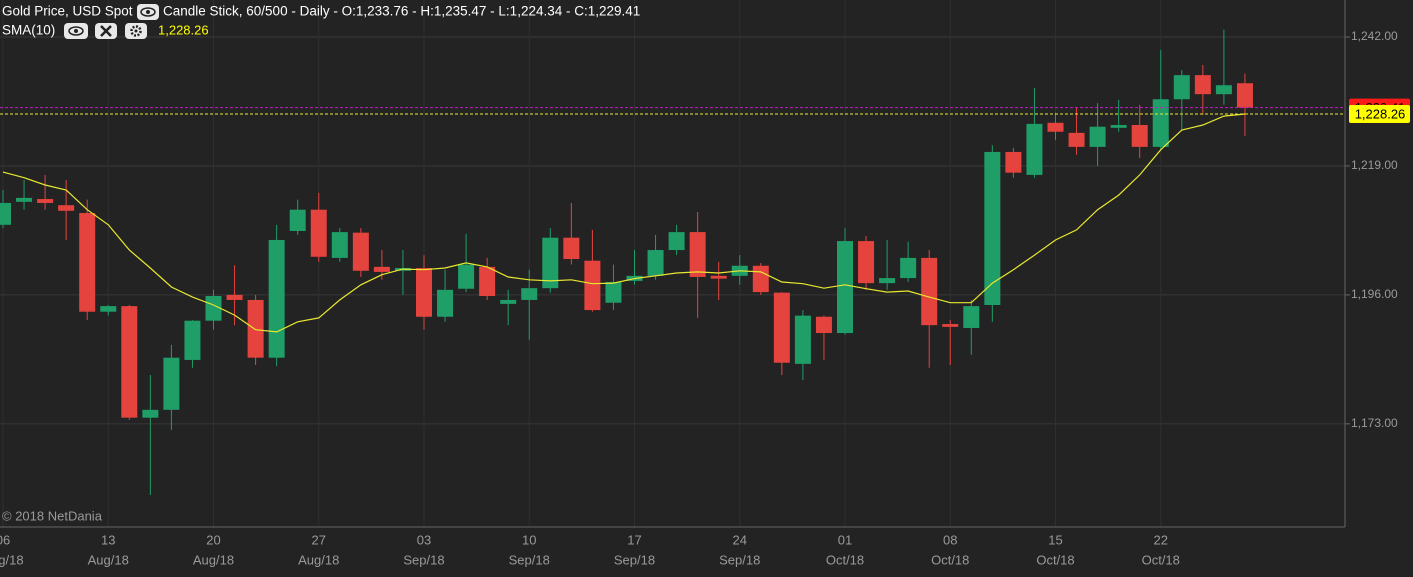 The image size is (1413, 577). I want to click on x-tick-label: 20, so click(213, 539).